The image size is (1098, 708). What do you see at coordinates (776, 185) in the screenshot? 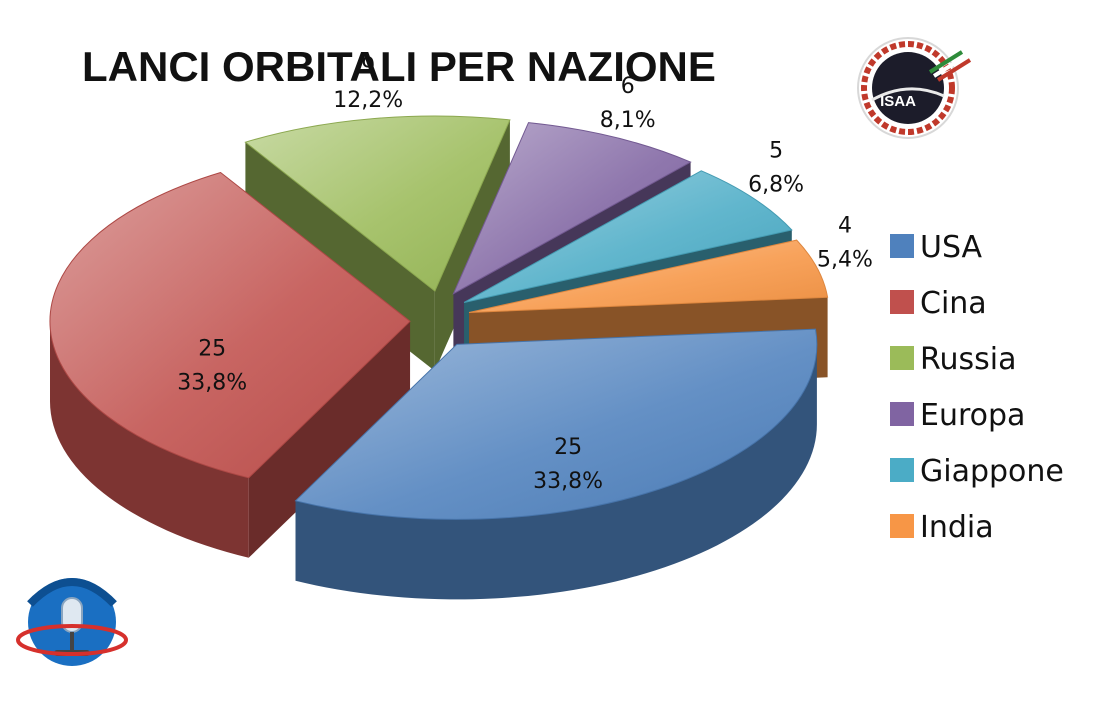
I see `data-label-percent-giappone: 6,8%` at bounding box center [776, 185].